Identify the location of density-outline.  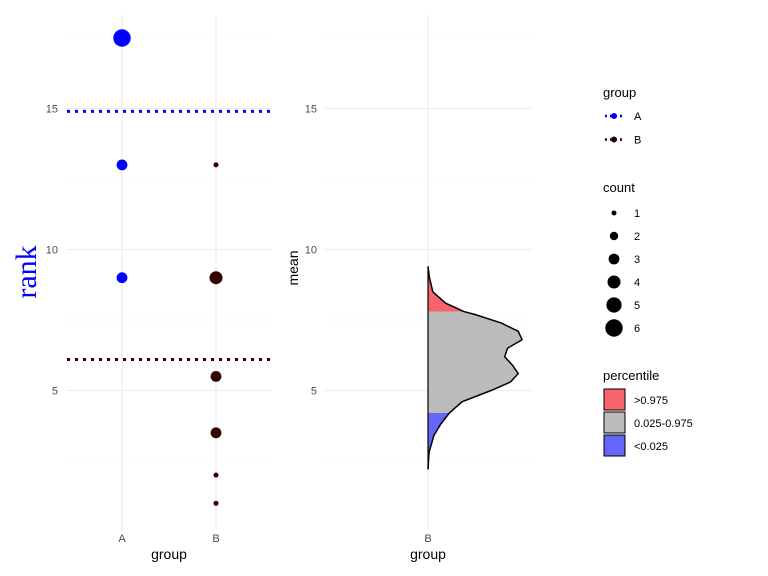
(475, 368).